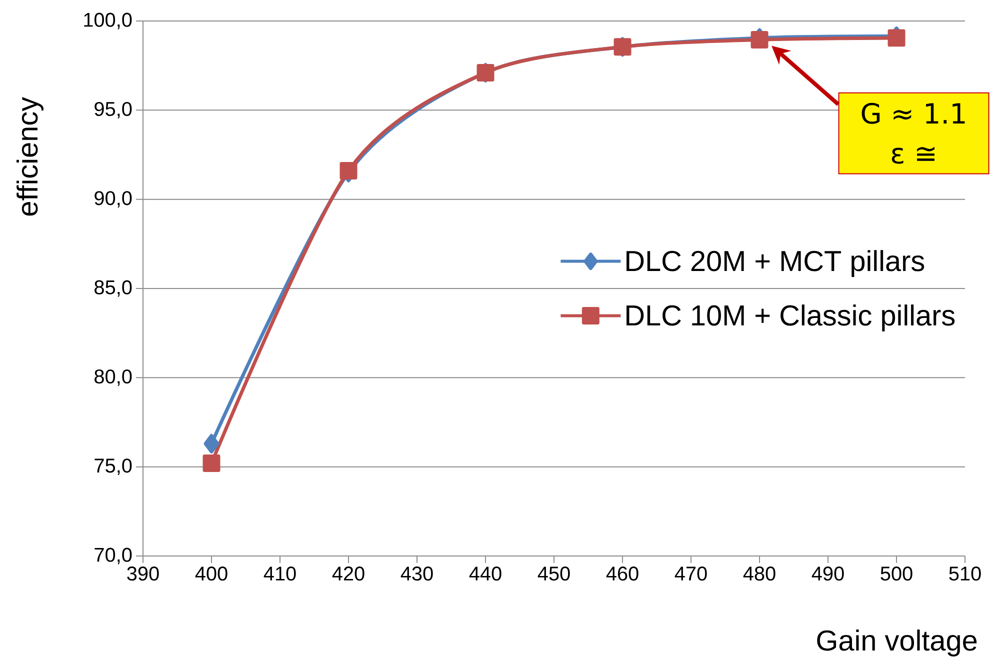 This screenshot has width=992, height=665. What do you see at coordinates (913, 113) in the screenshot?
I see `annotation: G ≈ 1.1` at bounding box center [913, 113].